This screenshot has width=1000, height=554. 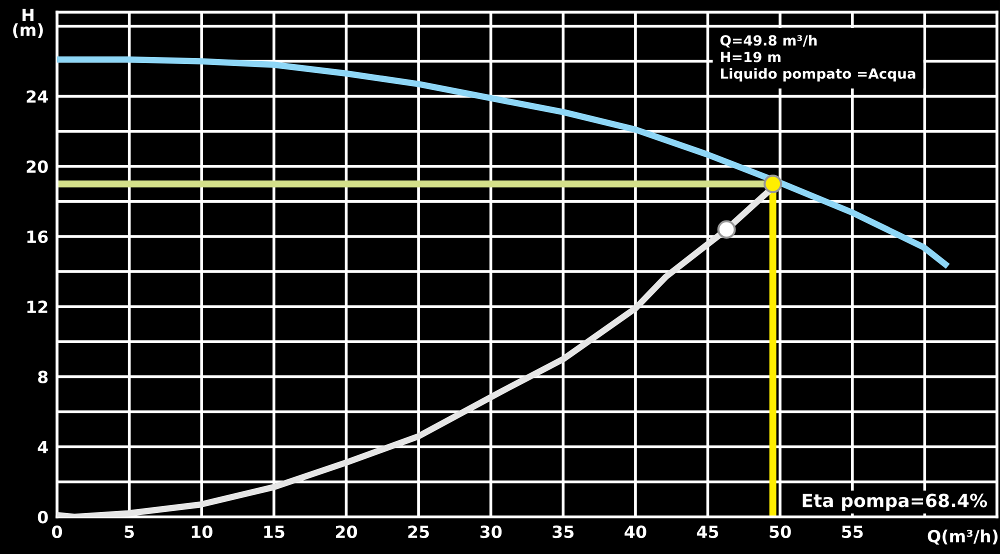 I want to click on x-tick-label: 15, so click(x=274, y=532).